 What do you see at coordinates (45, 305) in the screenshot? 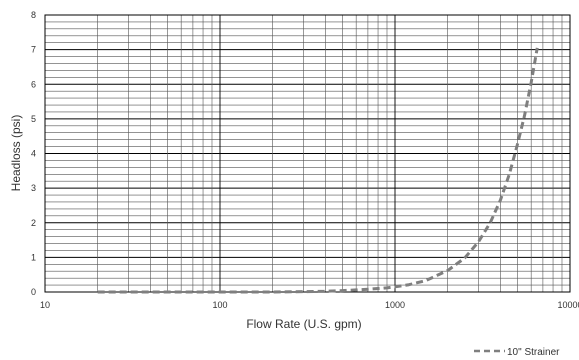
I see `x-tick-label: 10` at bounding box center [45, 305].